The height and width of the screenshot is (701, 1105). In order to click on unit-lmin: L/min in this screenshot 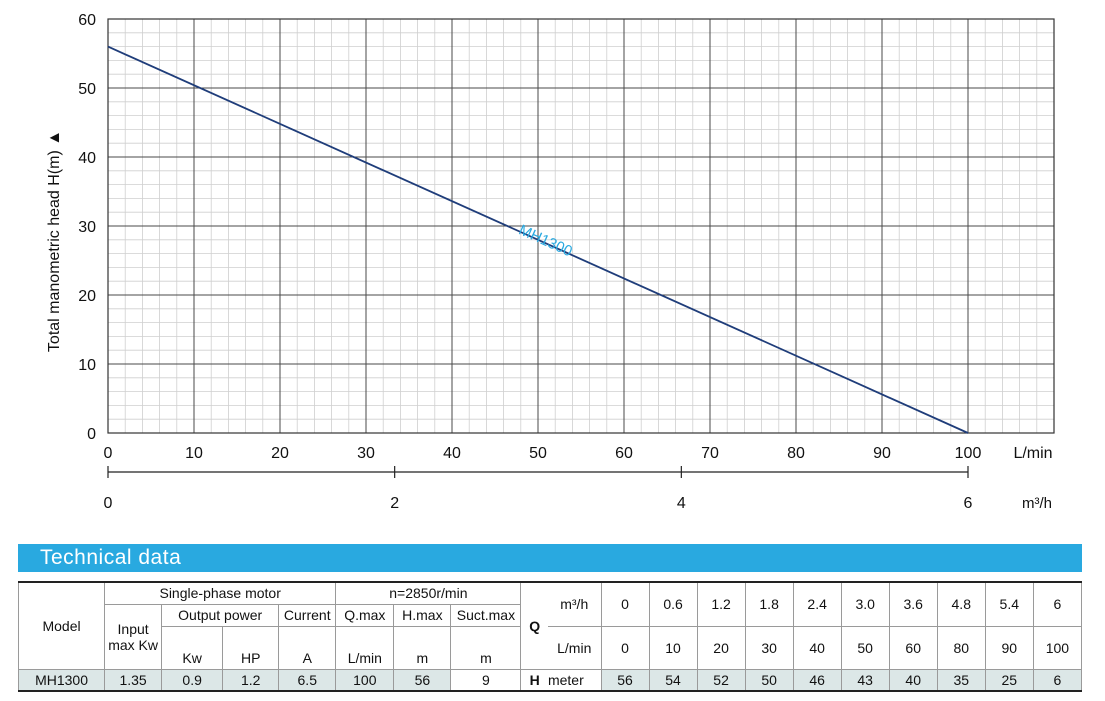, I will do `click(365, 647)`.